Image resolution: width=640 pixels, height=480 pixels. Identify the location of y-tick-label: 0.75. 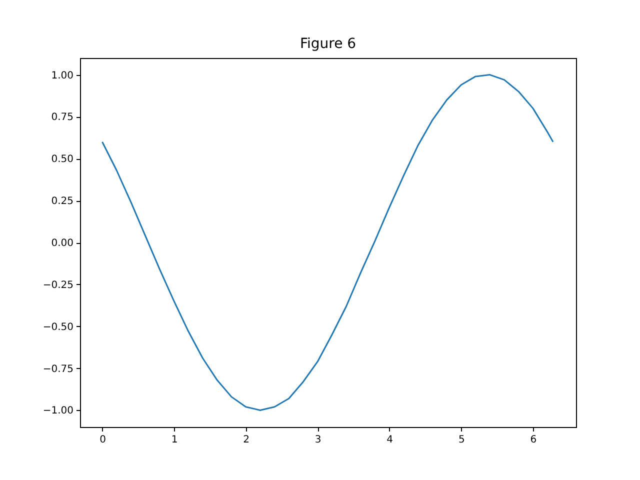
(62, 118).